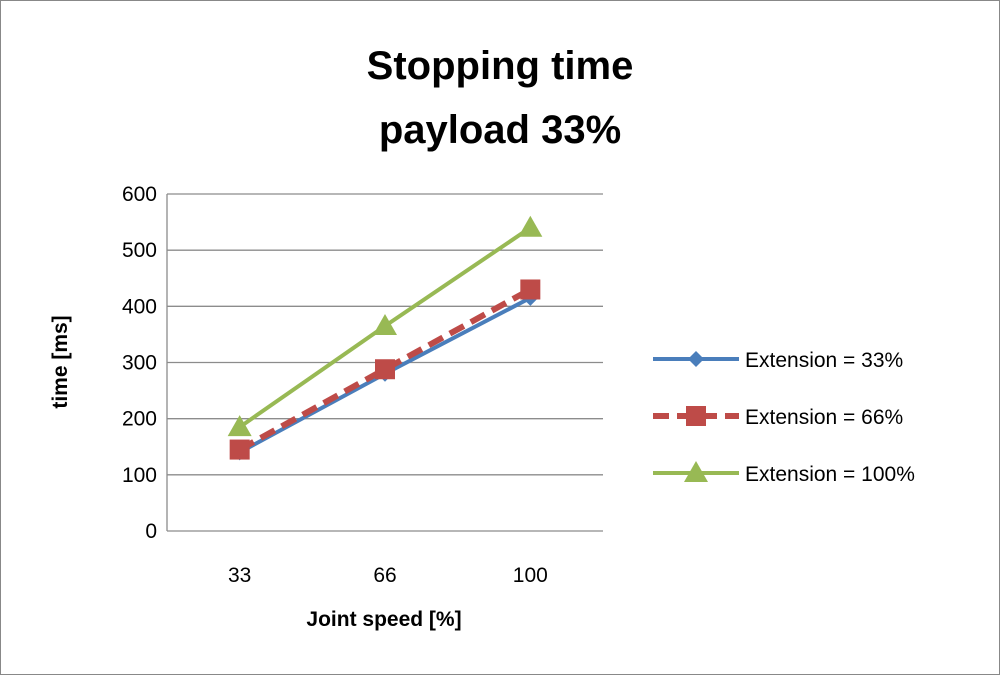 The image size is (1000, 679). What do you see at coordinates (139, 419) in the screenshot?
I see `y-tick-label: 200` at bounding box center [139, 419].